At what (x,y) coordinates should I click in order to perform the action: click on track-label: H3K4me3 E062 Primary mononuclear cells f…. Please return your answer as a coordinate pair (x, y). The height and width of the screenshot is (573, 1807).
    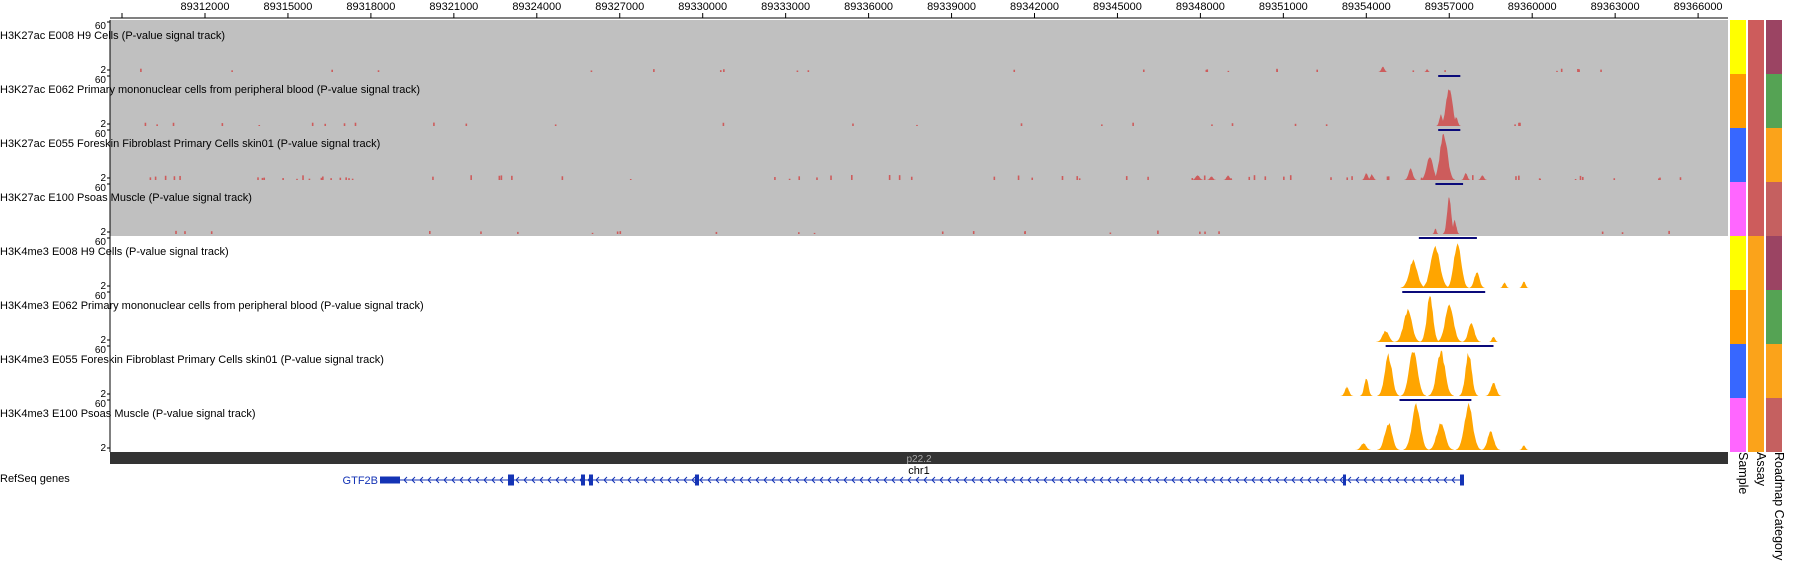
    Looking at the image, I should click on (212, 306).